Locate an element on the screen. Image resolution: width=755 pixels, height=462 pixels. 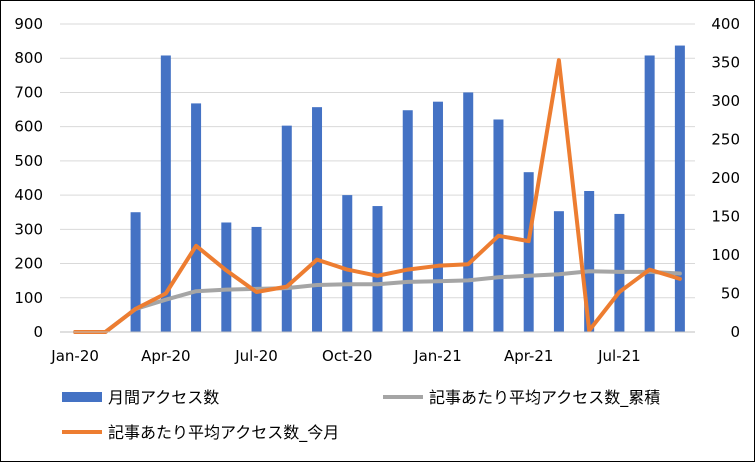
y-left-tick-label: 200 is located at coordinates (28, 264).